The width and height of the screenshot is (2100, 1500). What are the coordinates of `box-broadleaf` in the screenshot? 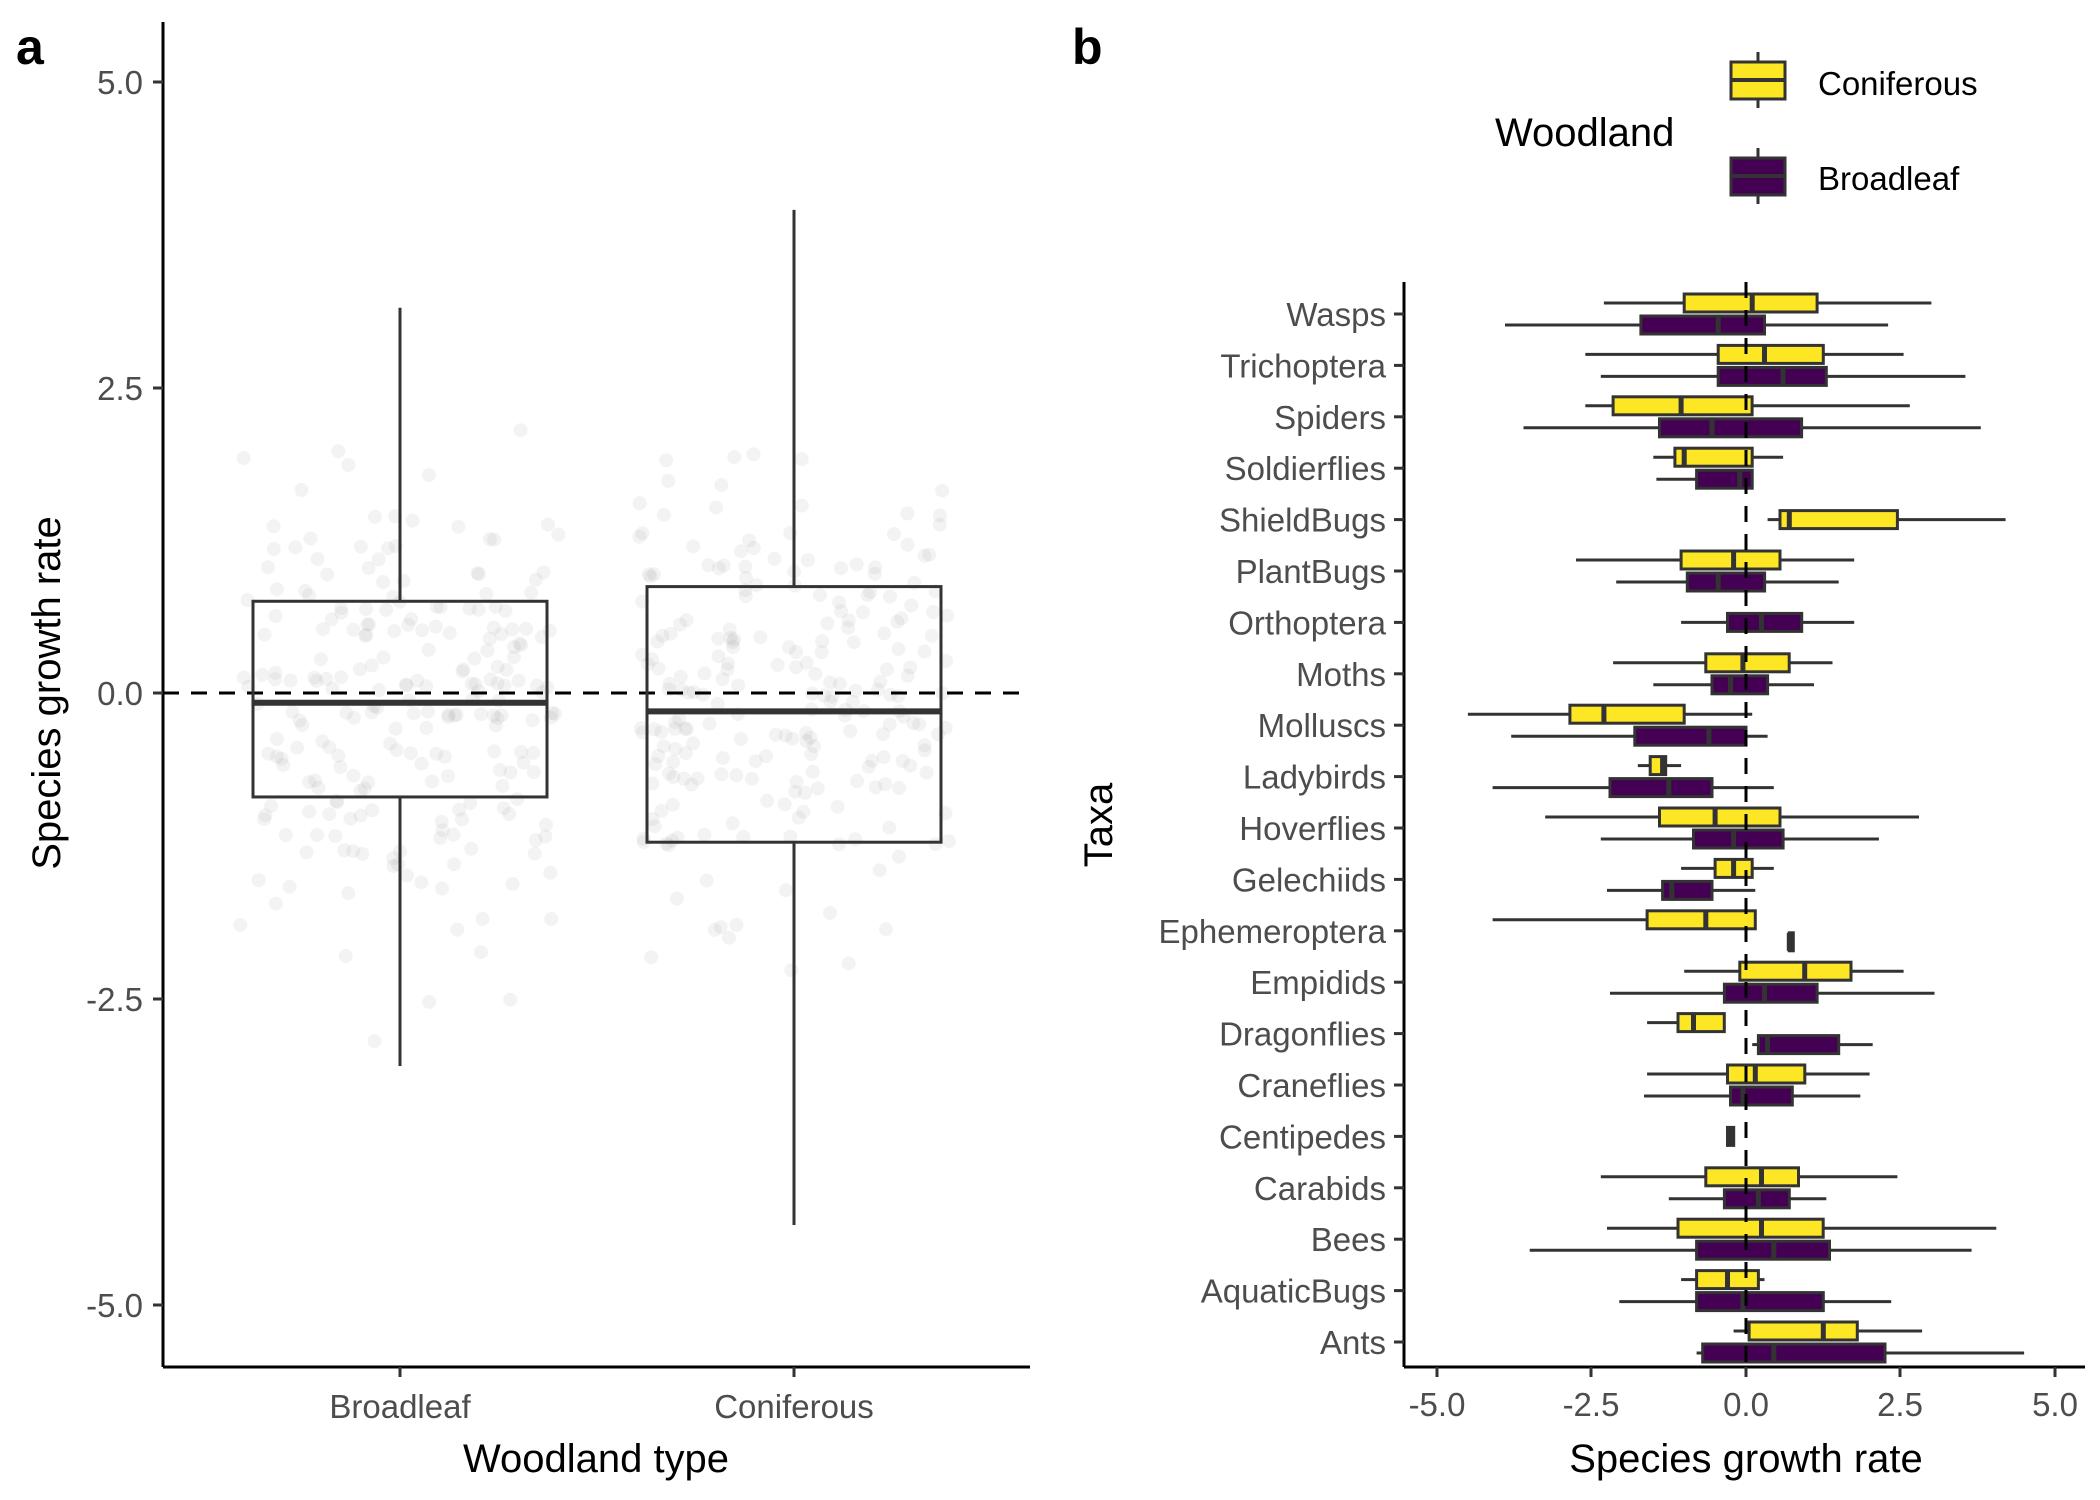 It's located at (400, 699).